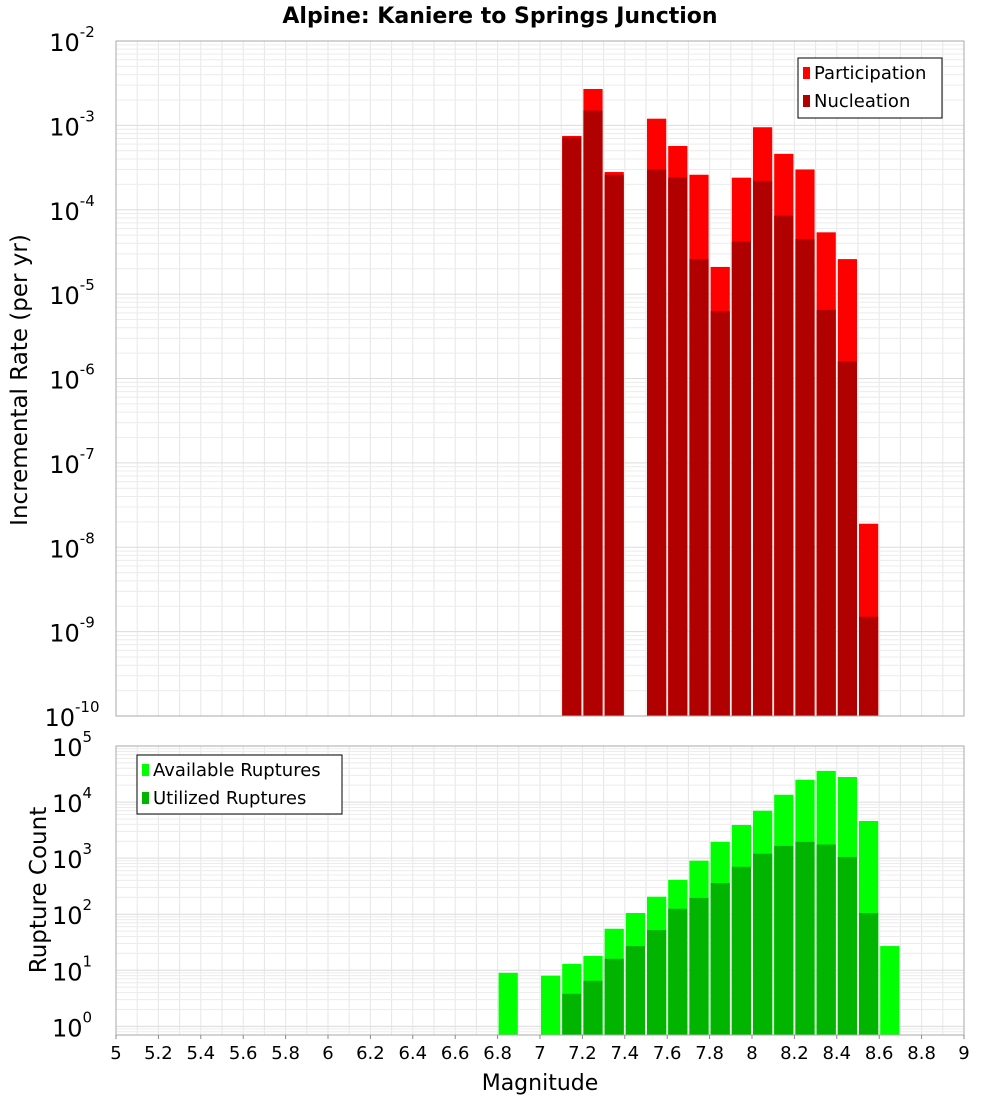 The image size is (1000, 1100). I want to click on y-tick-label: 10⁻³, so click(72, 124).